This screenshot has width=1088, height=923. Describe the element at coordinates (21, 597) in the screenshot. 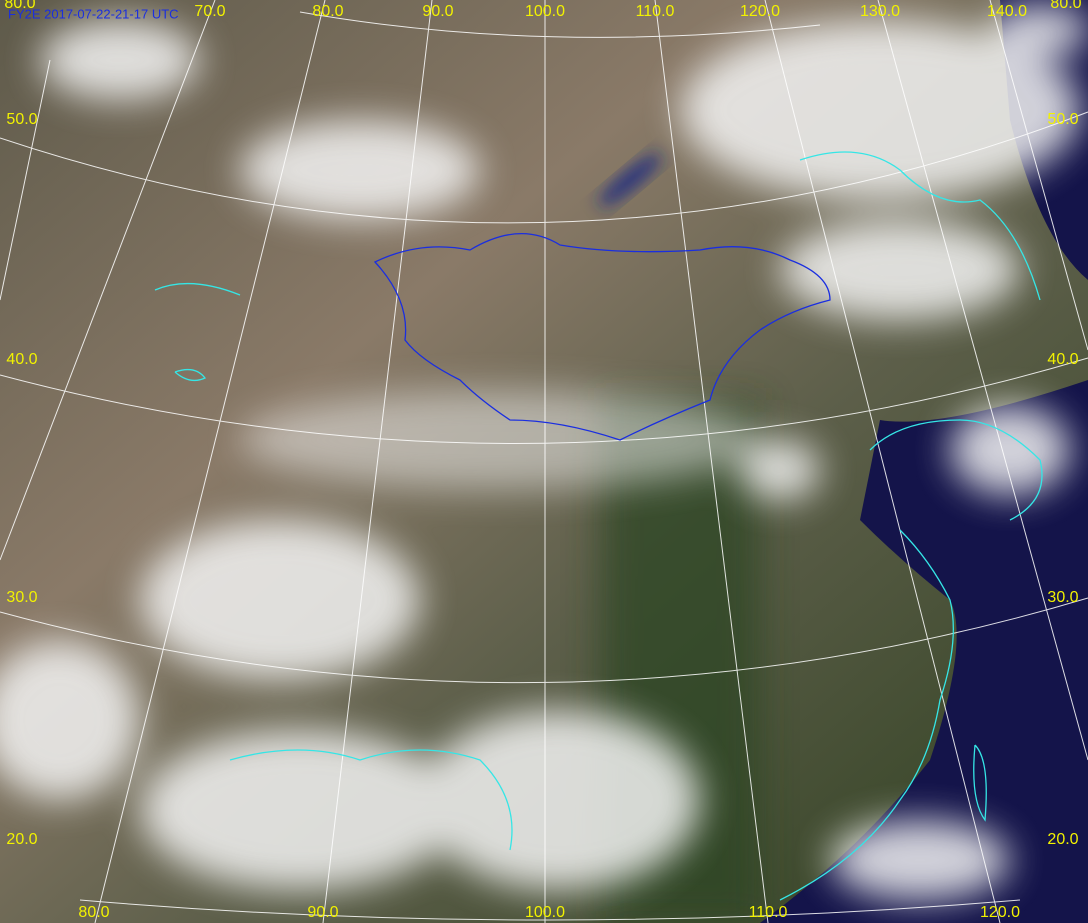

I see `left-label: 30.0` at that location.